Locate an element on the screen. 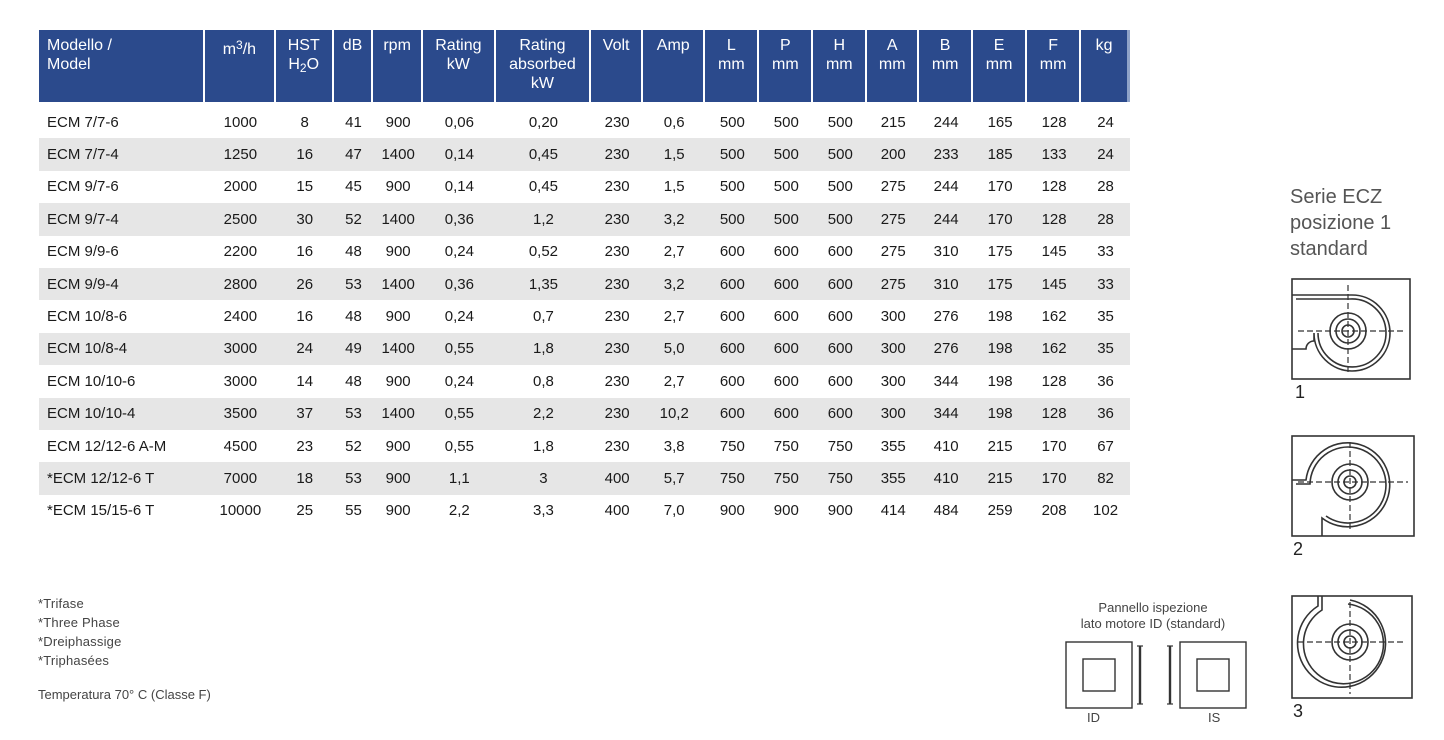  table-cell: 0,20 is located at coordinates (543, 122).